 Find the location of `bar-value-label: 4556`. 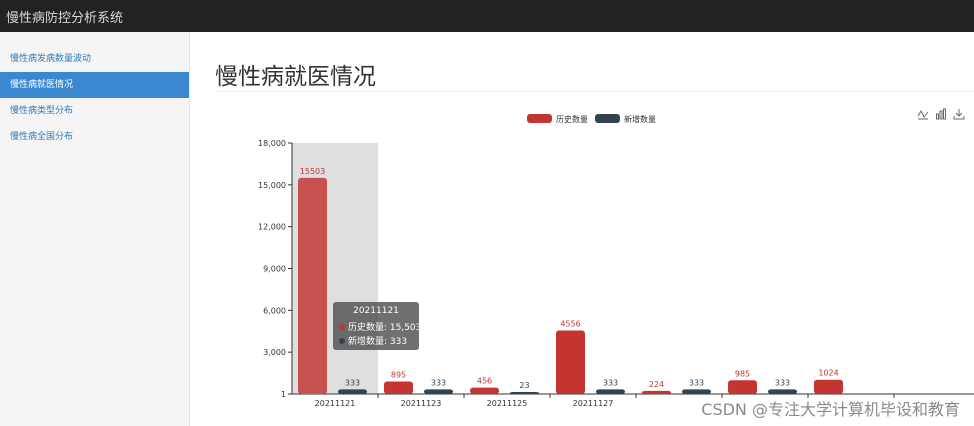

bar-value-label: 4556 is located at coordinates (570, 323).